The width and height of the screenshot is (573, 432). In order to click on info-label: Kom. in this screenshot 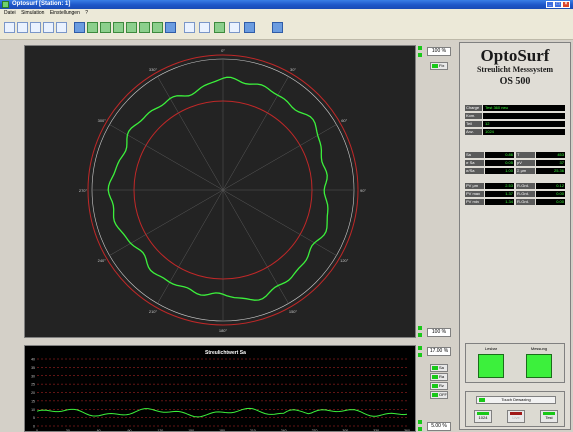, I will do `click(473, 116)`.